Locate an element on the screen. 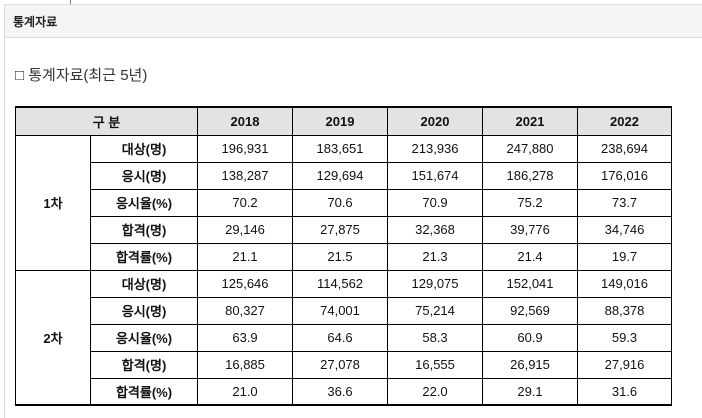  value-cell: 70.9 is located at coordinates (435, 202).